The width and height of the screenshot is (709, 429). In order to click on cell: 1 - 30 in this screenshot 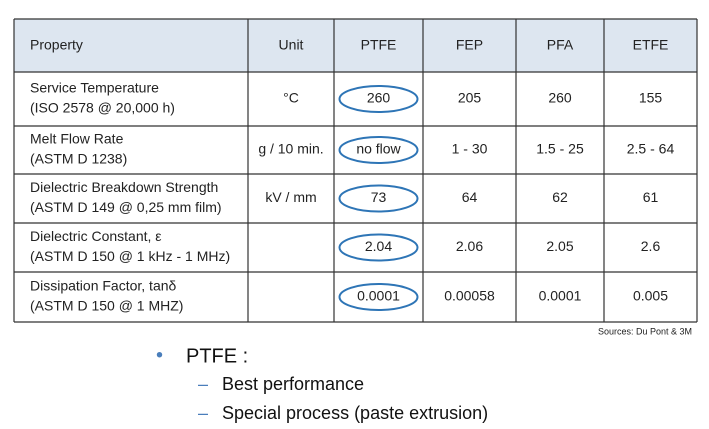, I will do `click(470, 149)`.